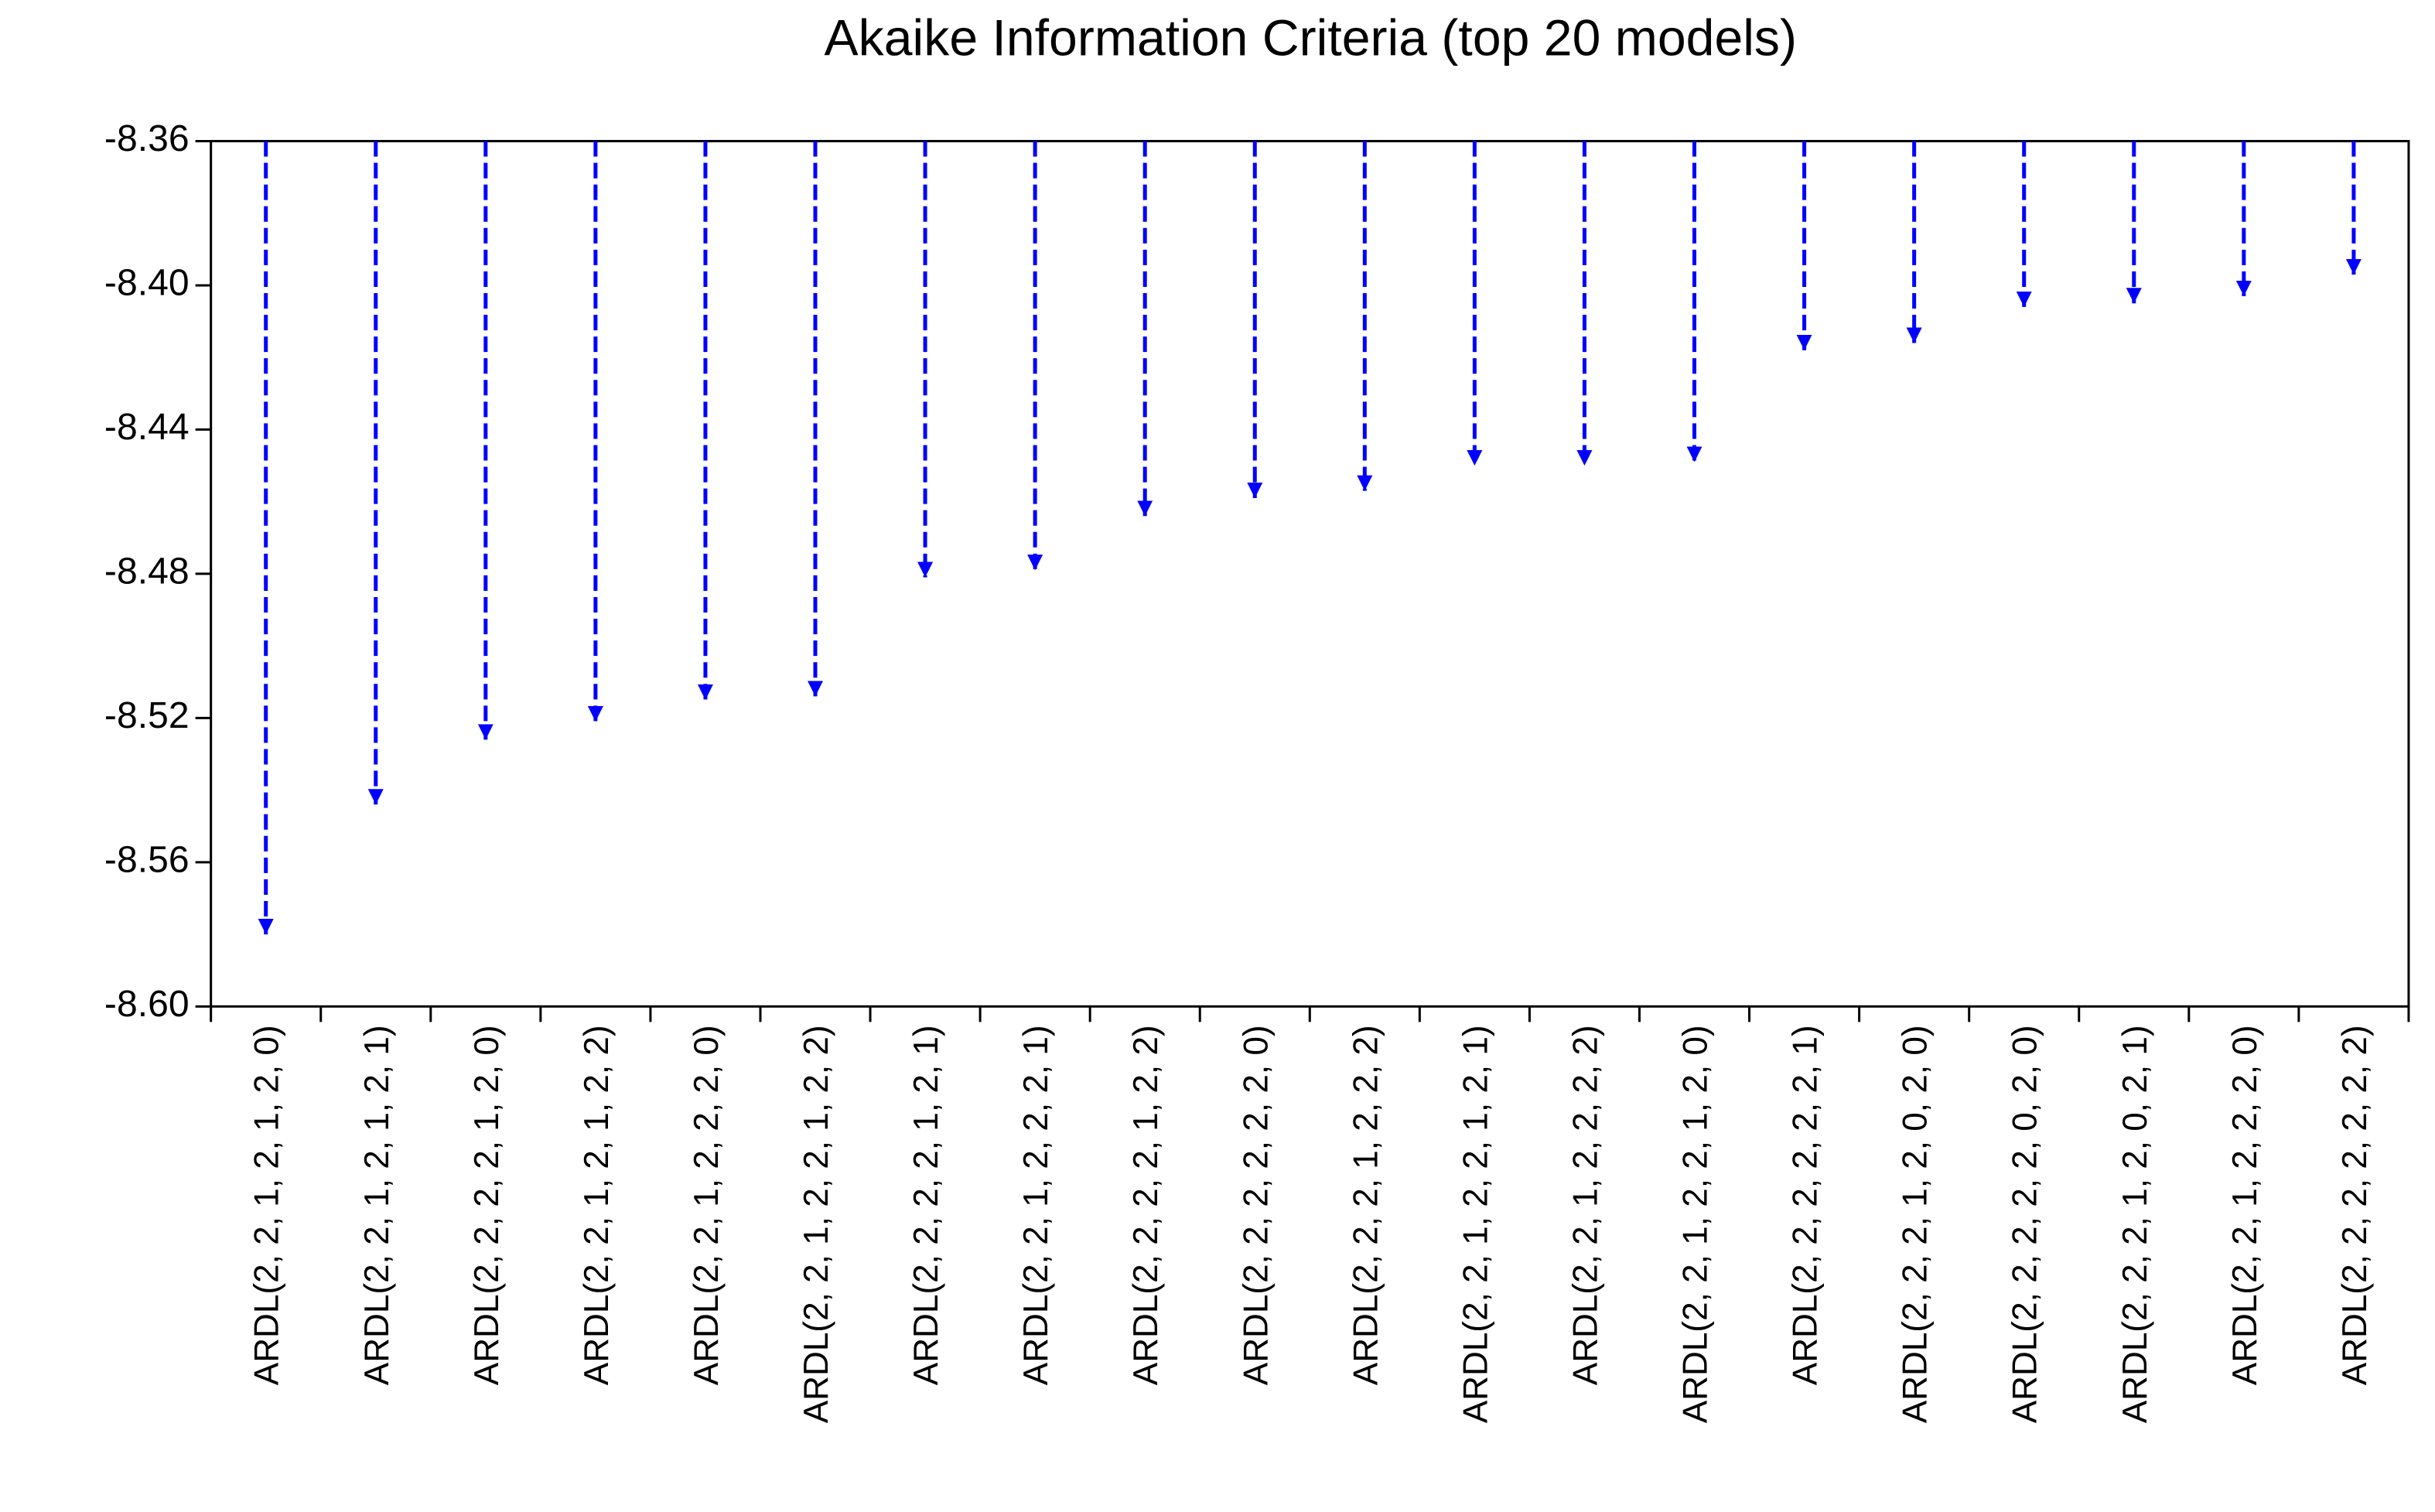  What do you see at coordinates (1916, 1224) in the screenshot?
I see `x-tick-label: ARDL(2, 2, 2, 1, 2, 0, 2, 0)` at bounding box center [1916, 1224].